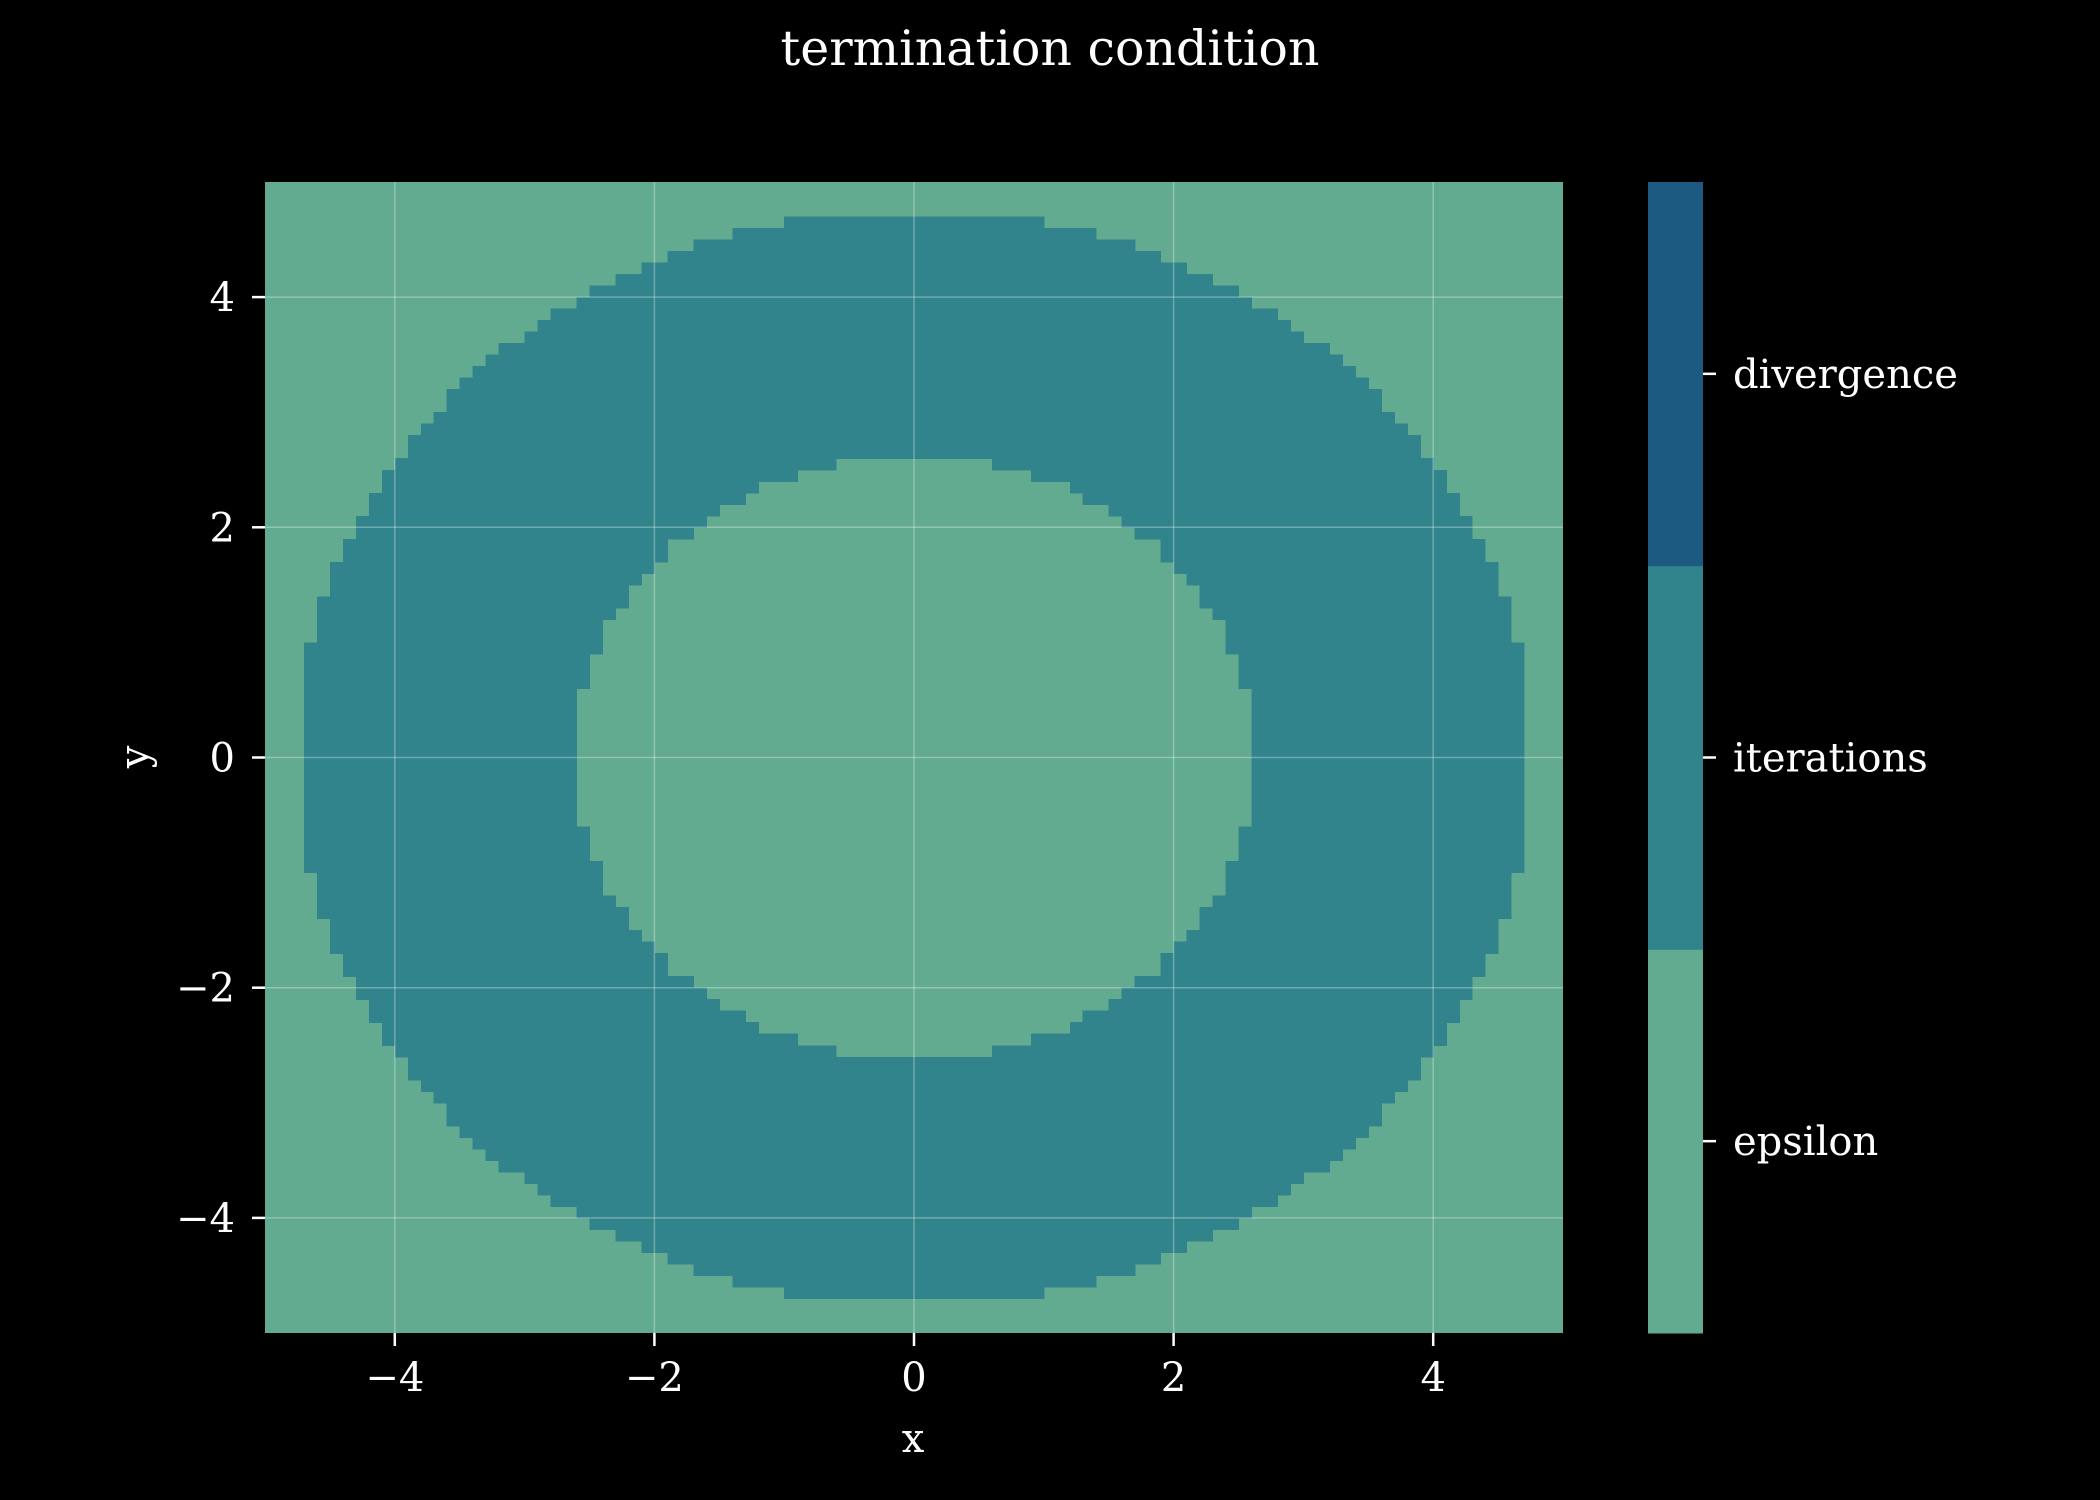 The width and height of the screenshot is (2100, 1500). What do you see at coordinates (654, 1378) in the screenshot?
I see `x-tick-label: −2` at bounding box center [654, 1378].